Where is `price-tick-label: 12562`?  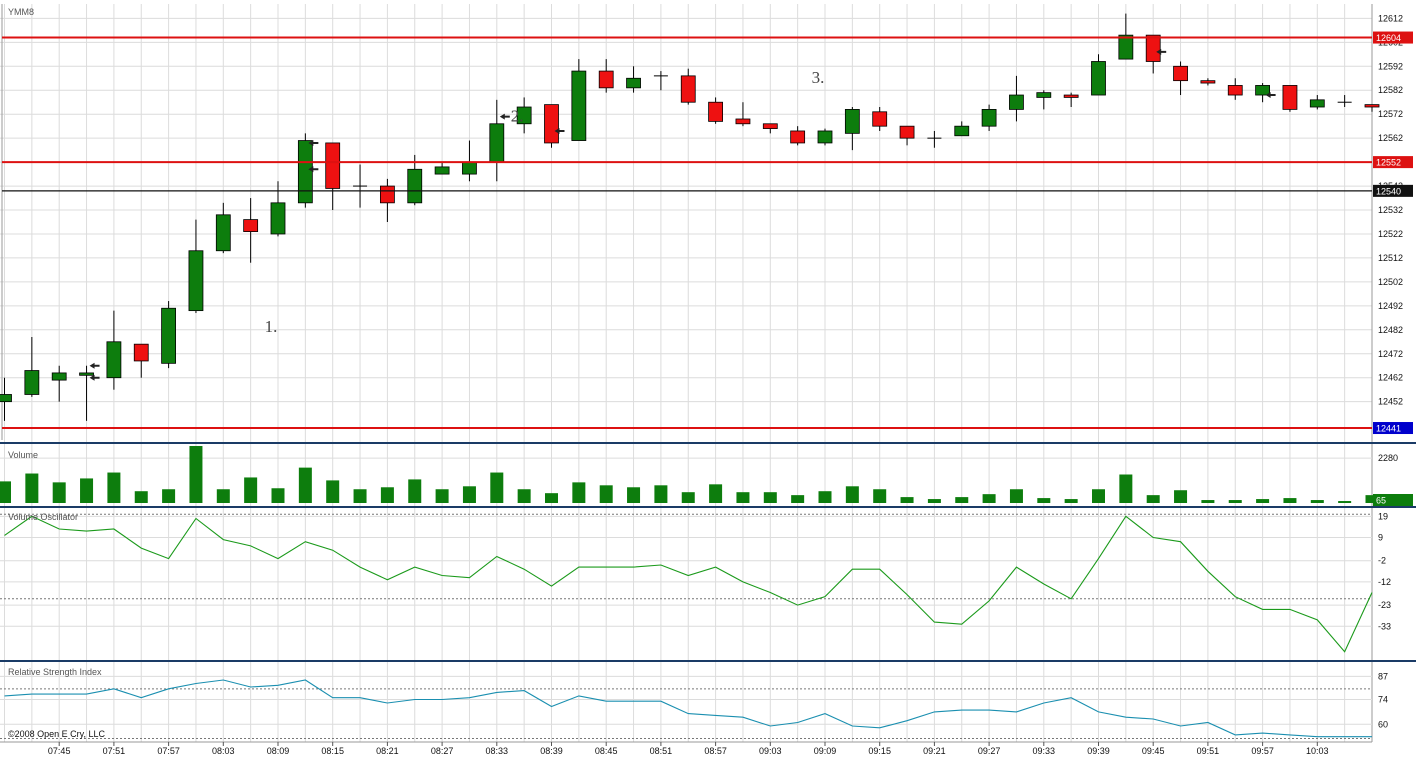 price-tick-label: 12562 is located at coordinates (1390, 138).